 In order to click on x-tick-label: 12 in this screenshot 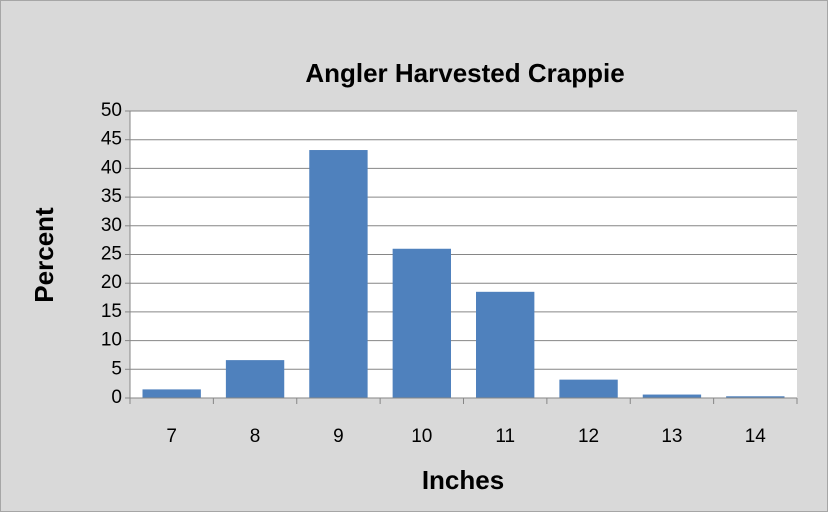, I will do `click(588, 436)`.